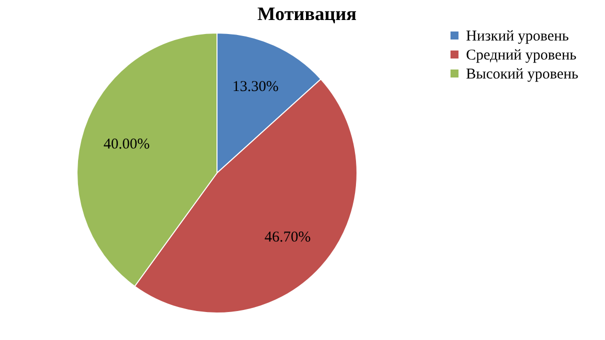 The height and width of the screenshot is (340, 605). Describe the element at coordinates (521, 56) in the screenshot. I see `legend-label: Средний уровень` at that location.